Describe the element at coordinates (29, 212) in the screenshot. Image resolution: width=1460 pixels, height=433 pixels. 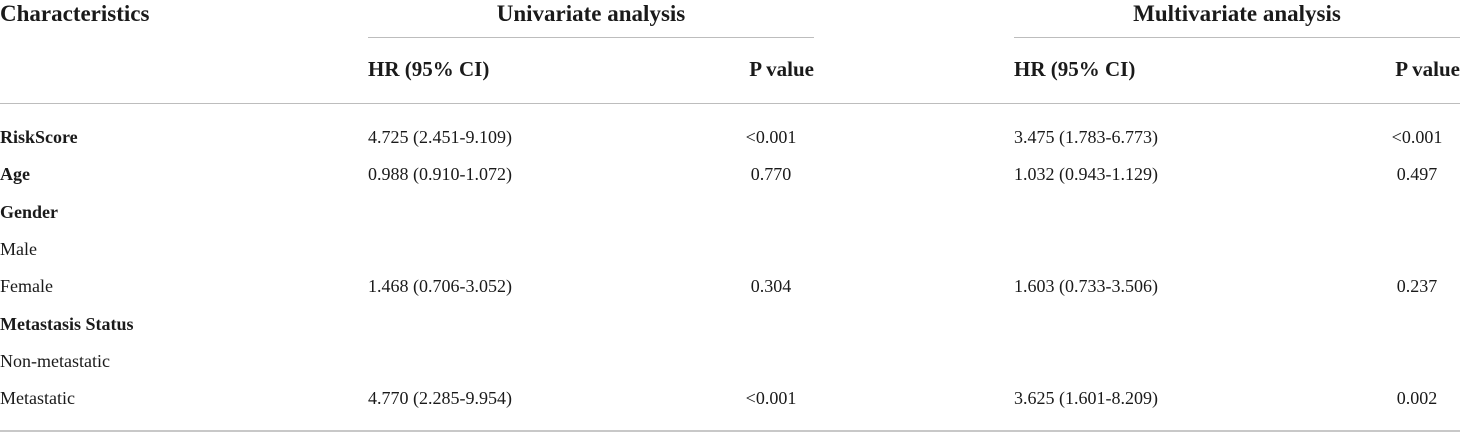
I see `row-label: Gender` at that location.